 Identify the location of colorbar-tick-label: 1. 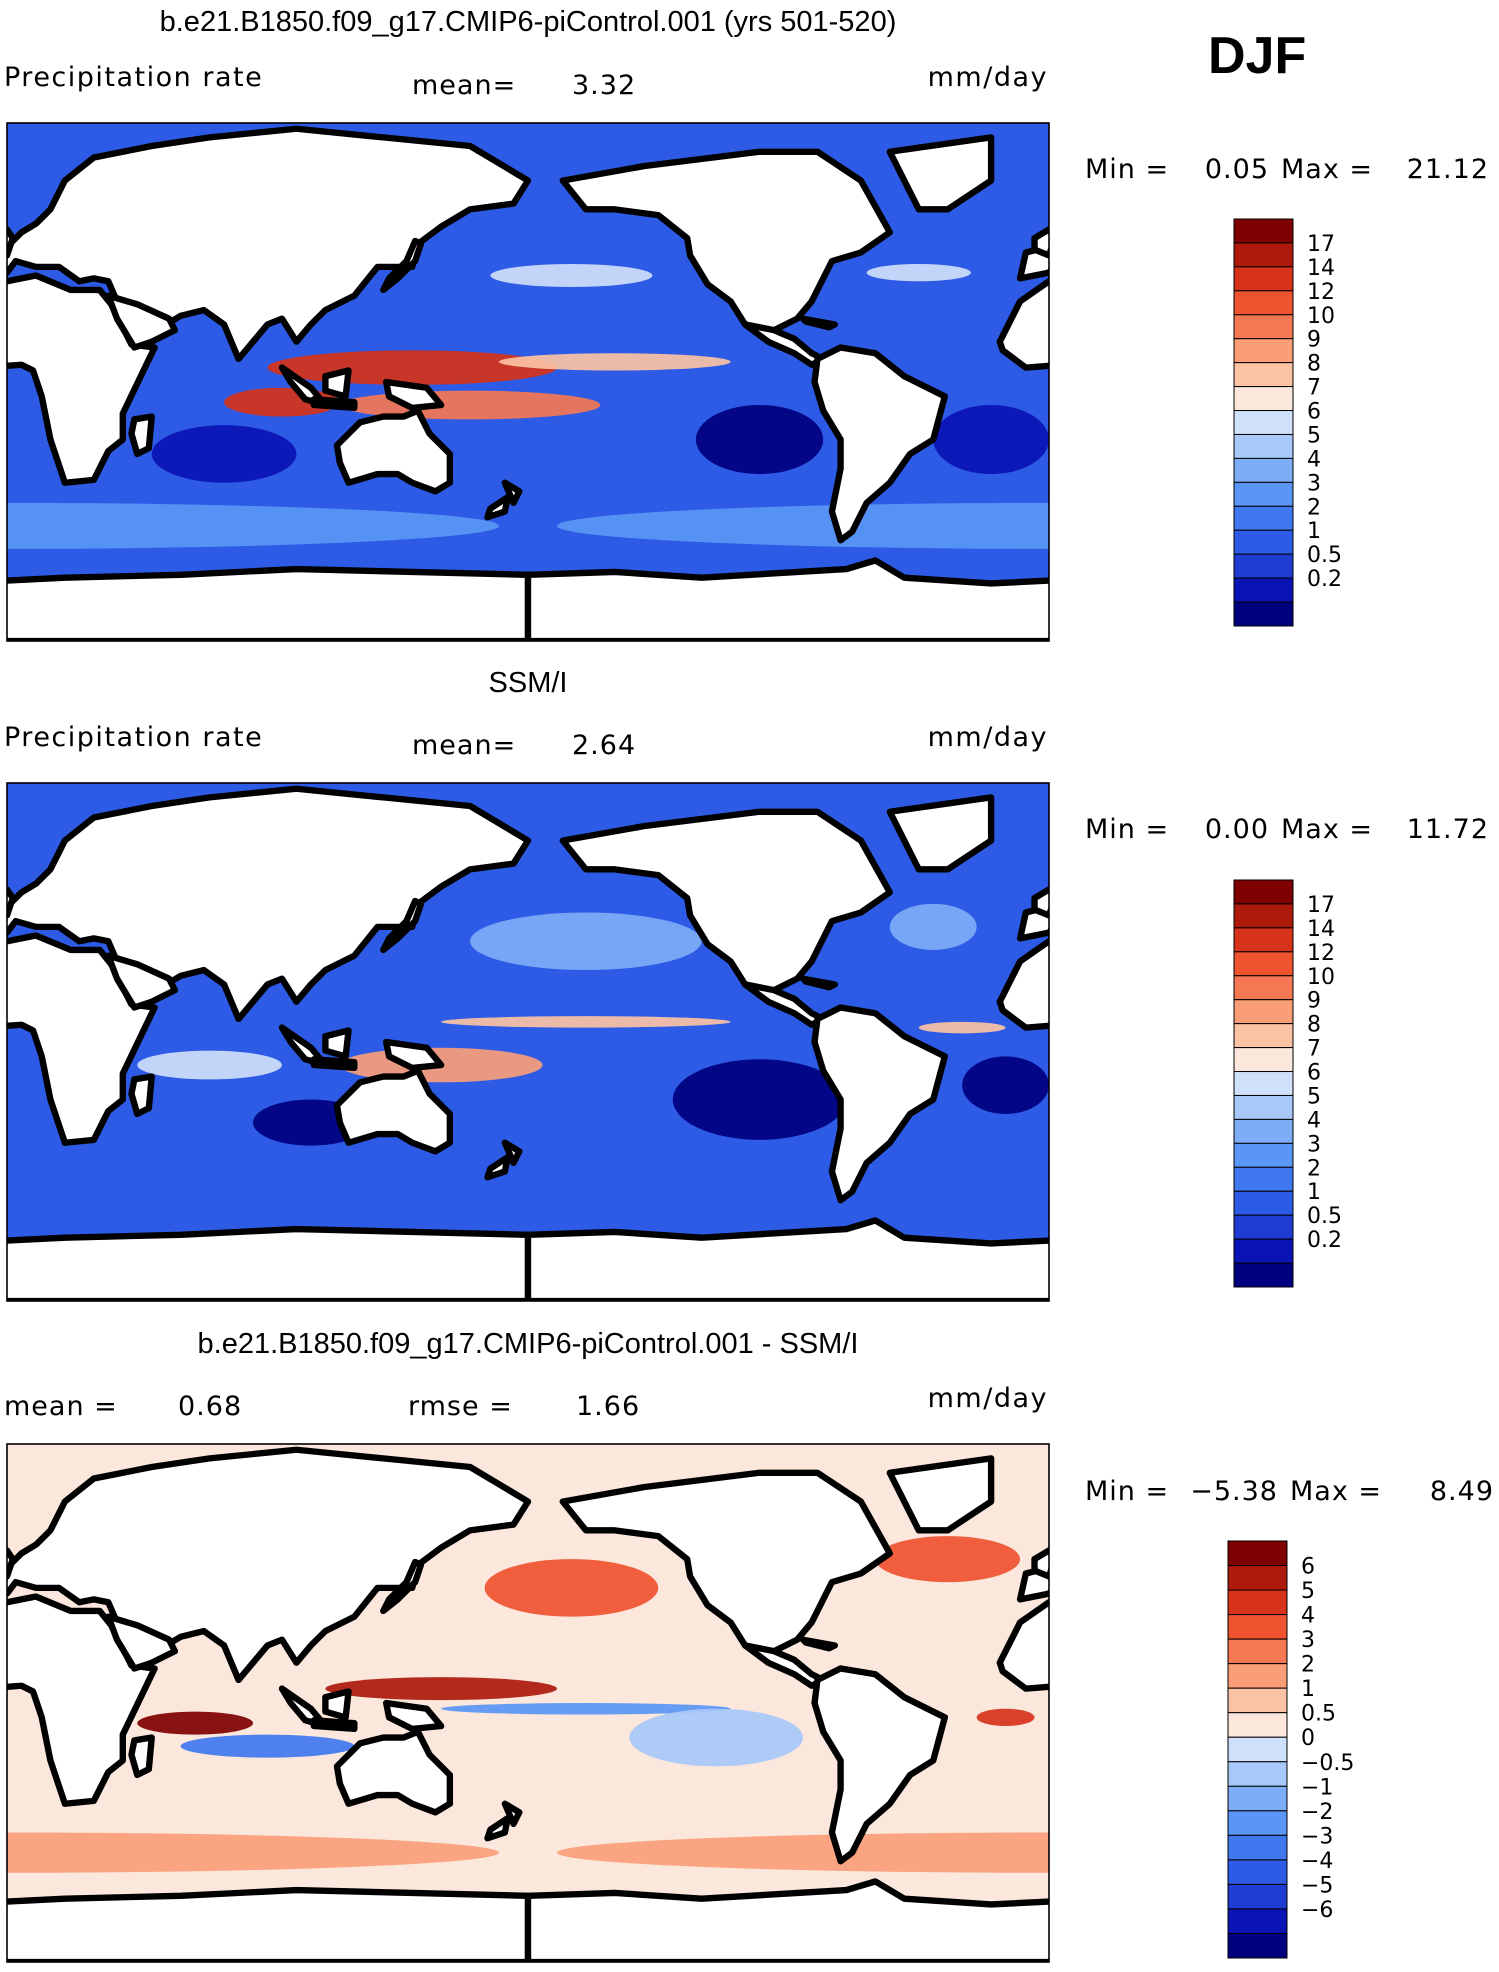
(1314, 1192).